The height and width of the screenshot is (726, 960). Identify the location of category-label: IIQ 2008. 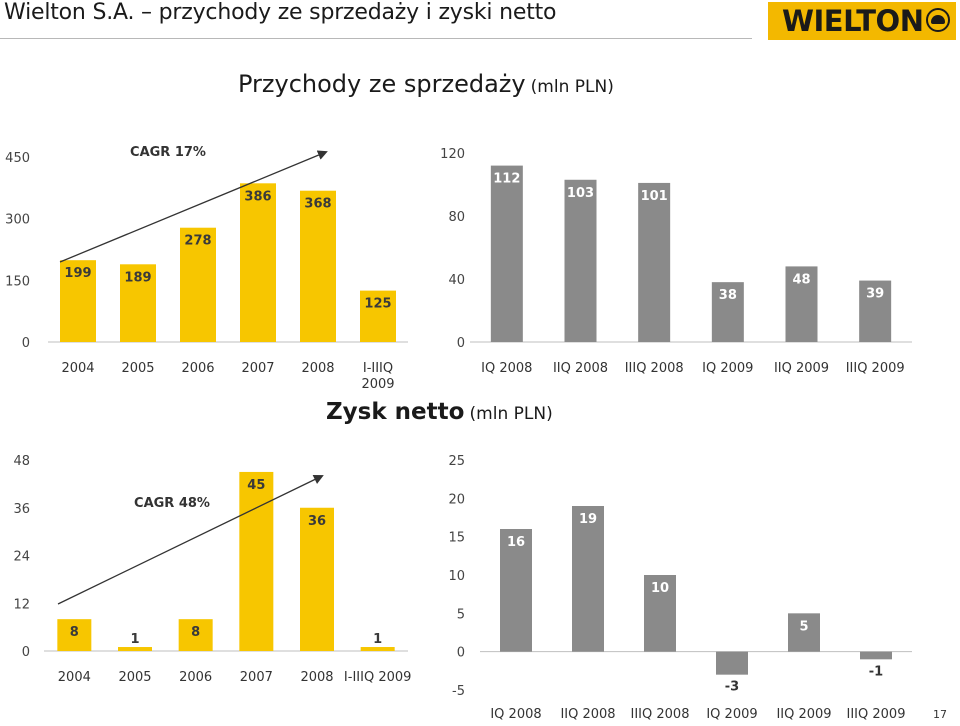
(580, 368).